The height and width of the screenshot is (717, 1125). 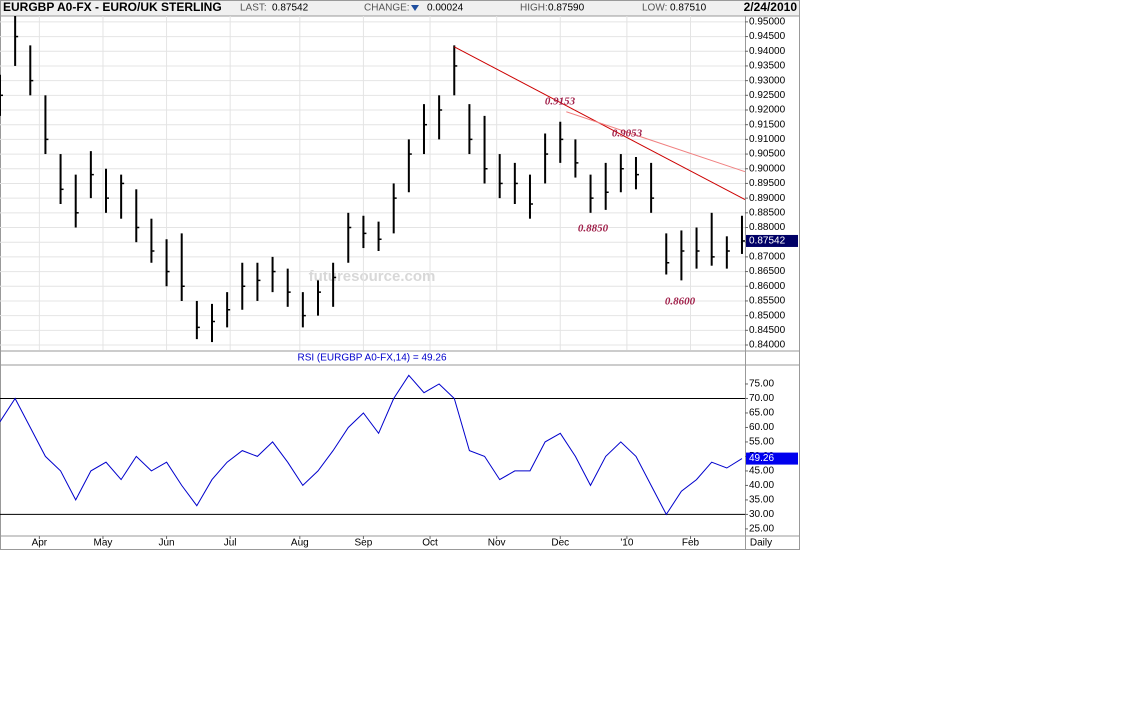 I want to click on rsi-title: RSI (EURGBP A0-FX,14) = 49.26, so click(x=371, y=358).